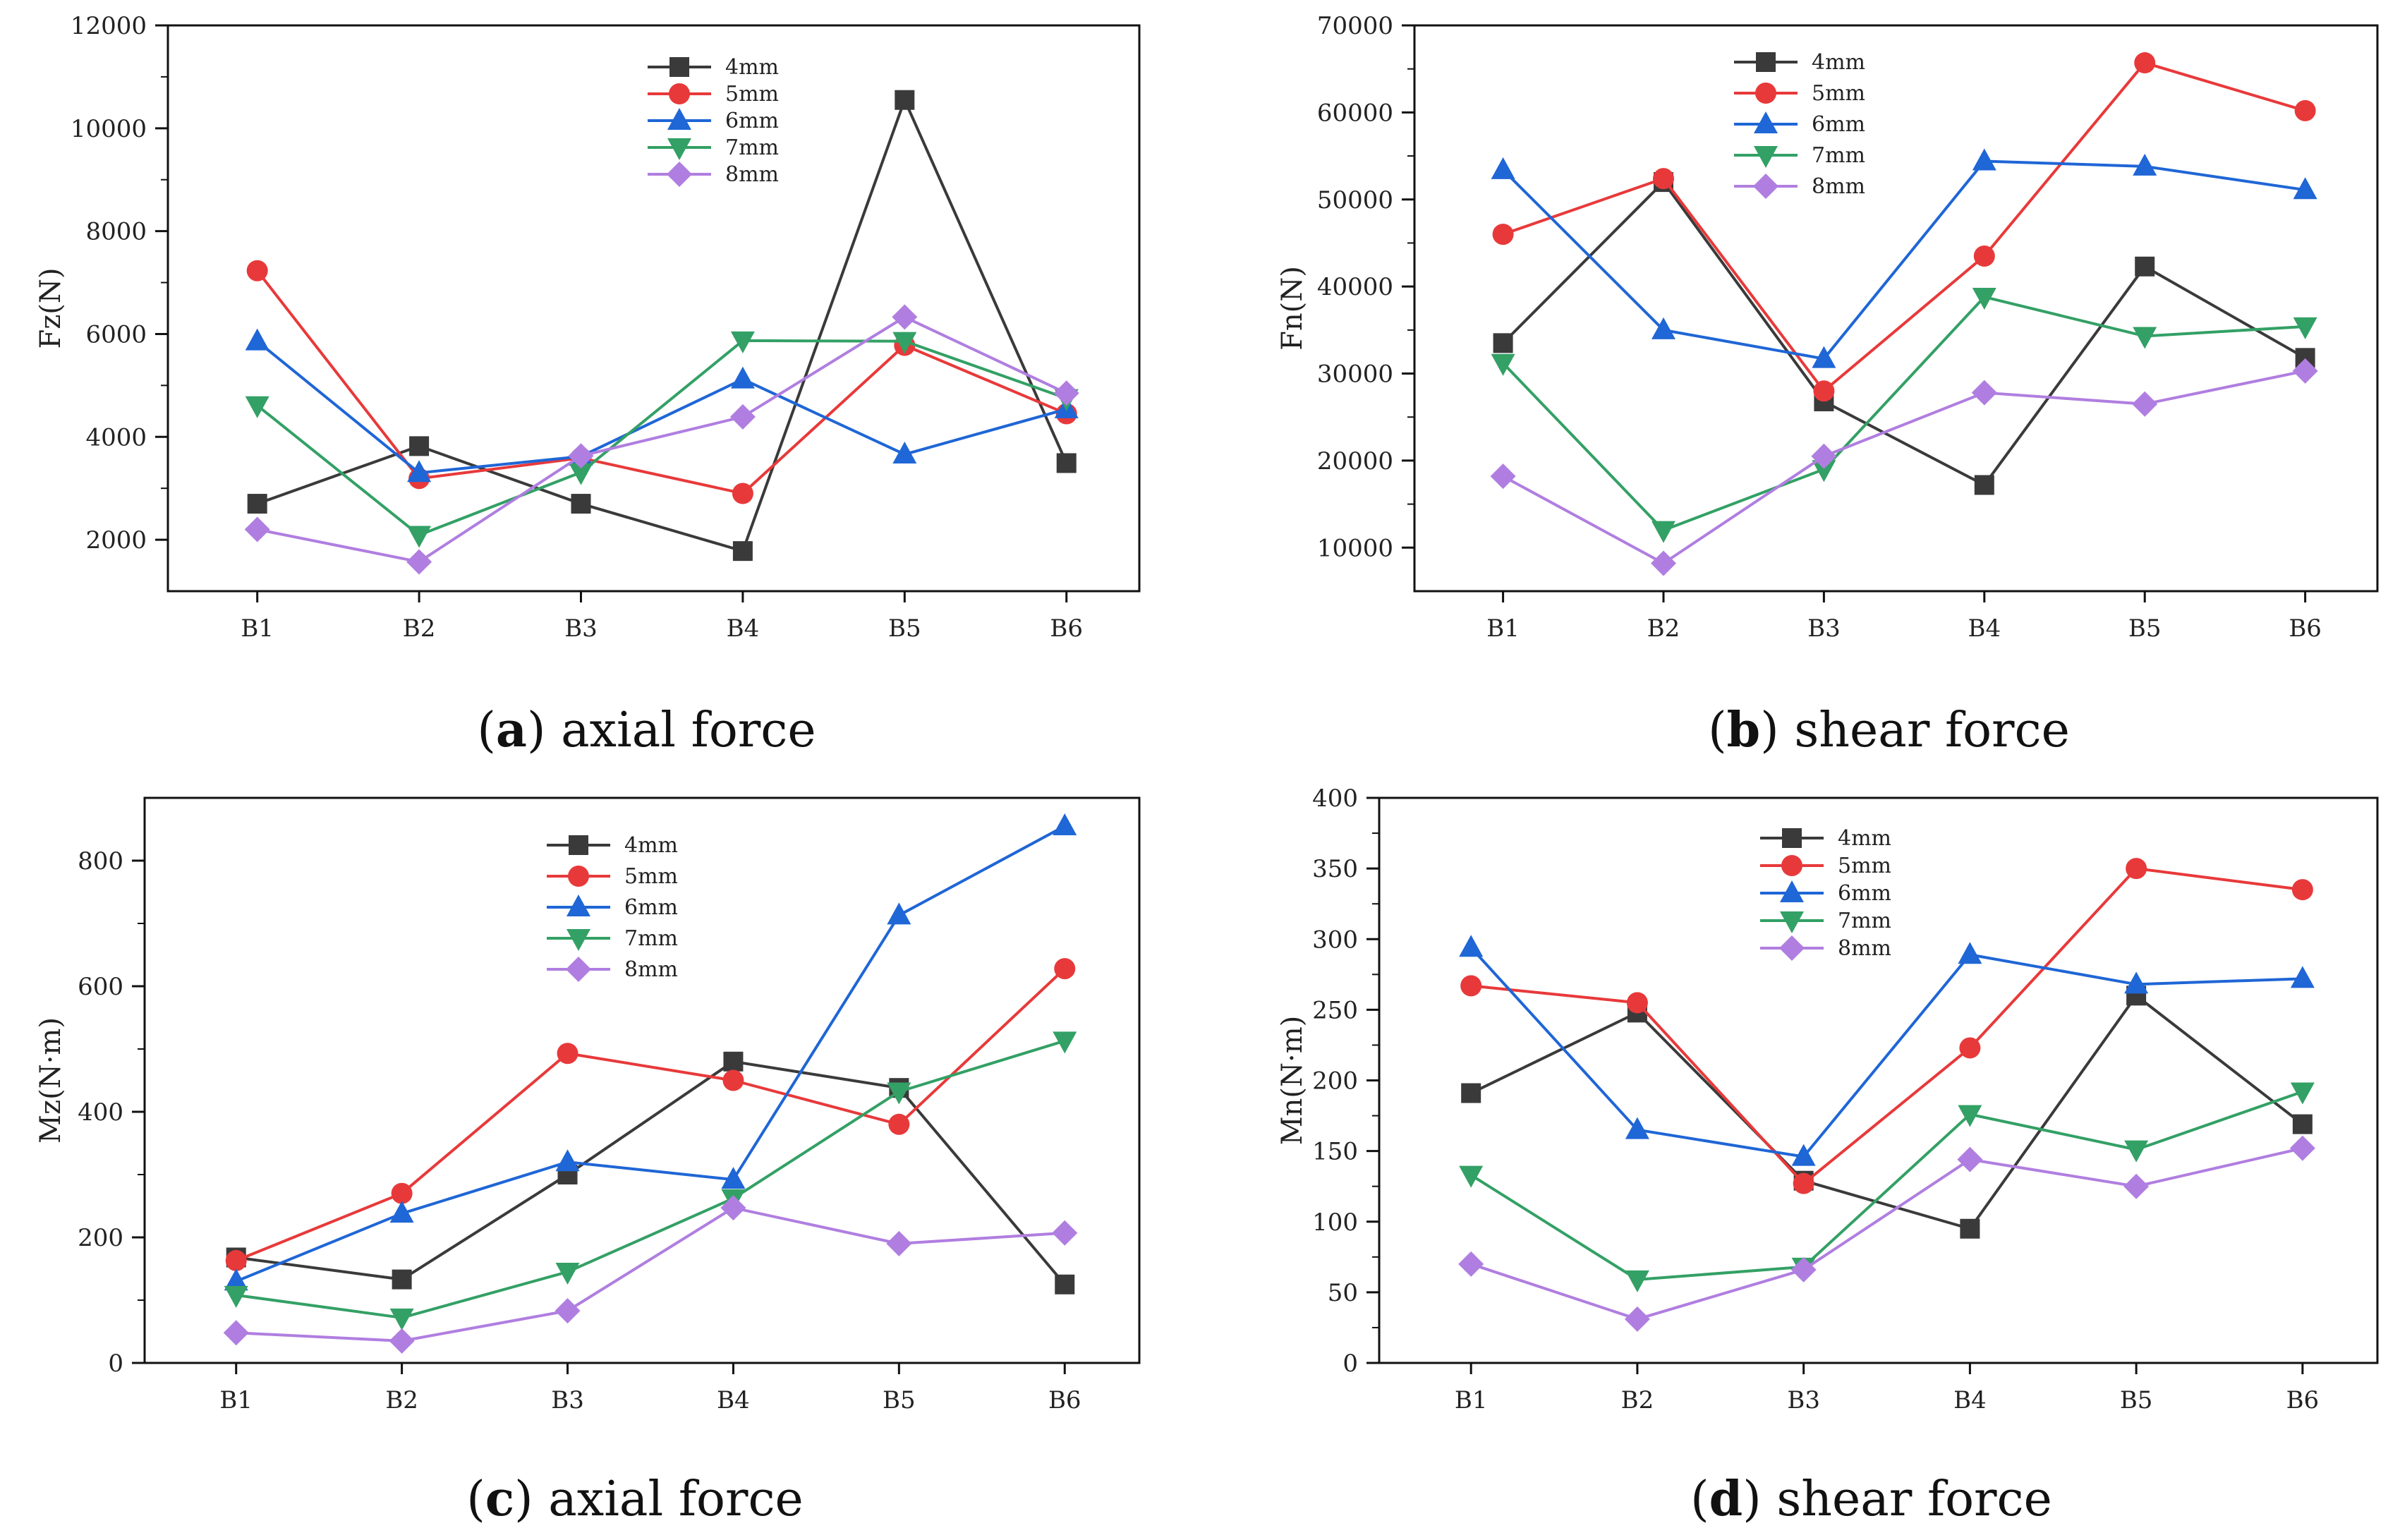  Describe the element at coordinates (109, 129) in the screenshot. I see `y-tick-label: 10000` at that location.